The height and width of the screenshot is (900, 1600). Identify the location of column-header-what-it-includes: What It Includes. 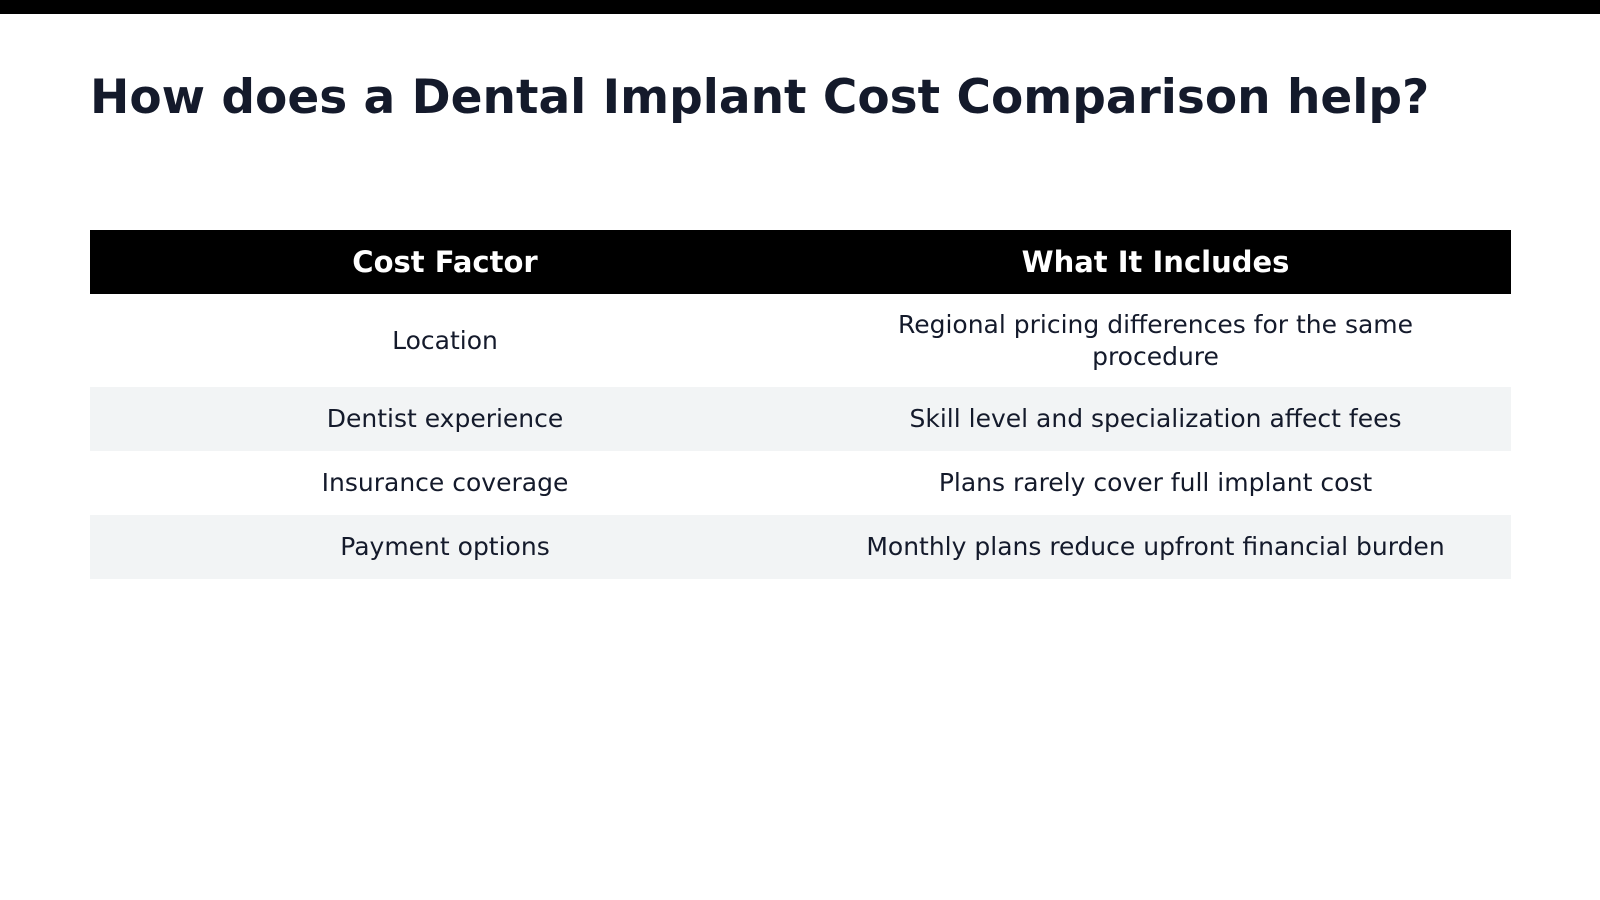
(1155, 262).